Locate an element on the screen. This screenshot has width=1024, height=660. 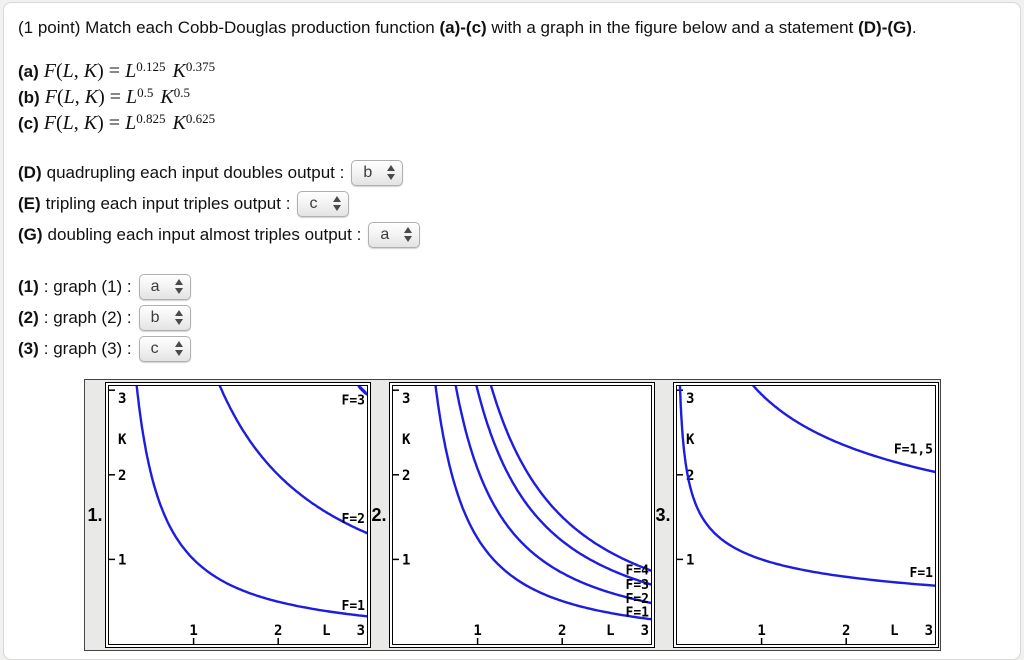
graph-panel-3: 1 2 3 1 2 3 K L F=1 F=1,5 is located at coordinates (805, 515).